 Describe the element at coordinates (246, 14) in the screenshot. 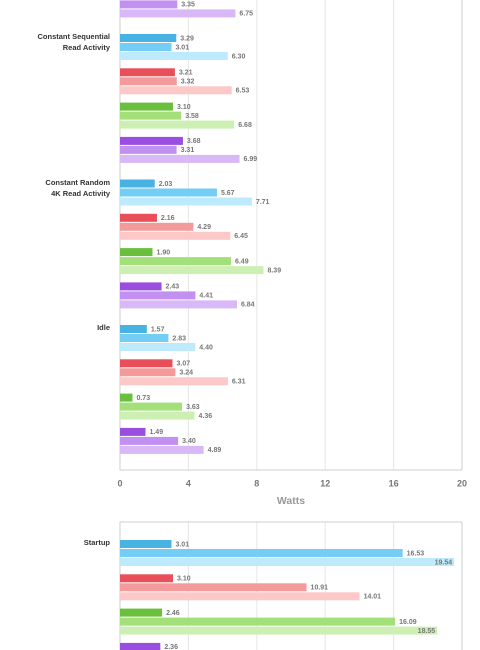

I see `value-label: 6.75` at that location.